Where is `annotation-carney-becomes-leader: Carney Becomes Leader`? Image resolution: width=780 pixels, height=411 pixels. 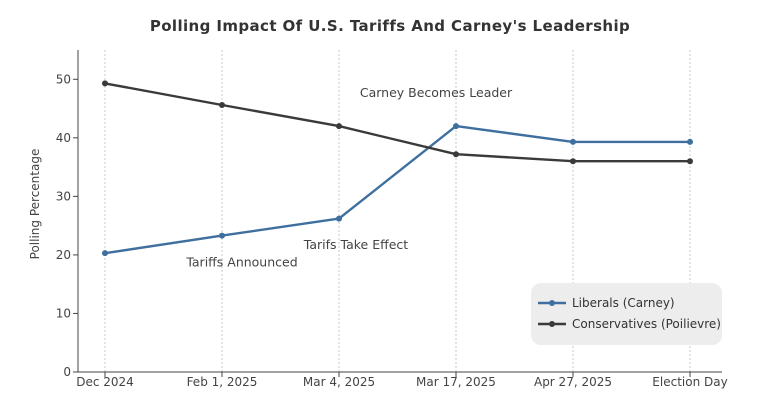
annotation-carney-becomes-leader: Carney Becomes Leader is located at coordinates (436, 92).